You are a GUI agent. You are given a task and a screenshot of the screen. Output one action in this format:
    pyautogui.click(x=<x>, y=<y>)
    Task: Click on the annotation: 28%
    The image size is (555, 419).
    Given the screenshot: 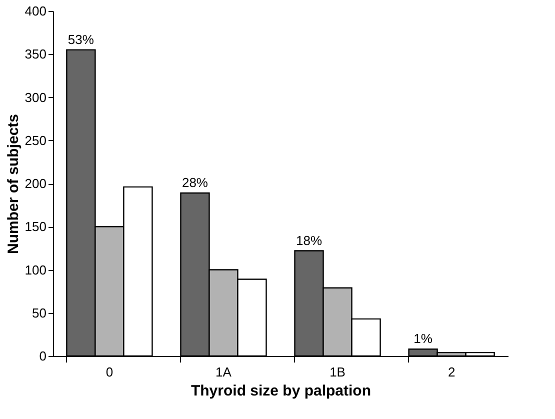 What is the action you would take?
    pyautogui.click(x=195, y=182)
    